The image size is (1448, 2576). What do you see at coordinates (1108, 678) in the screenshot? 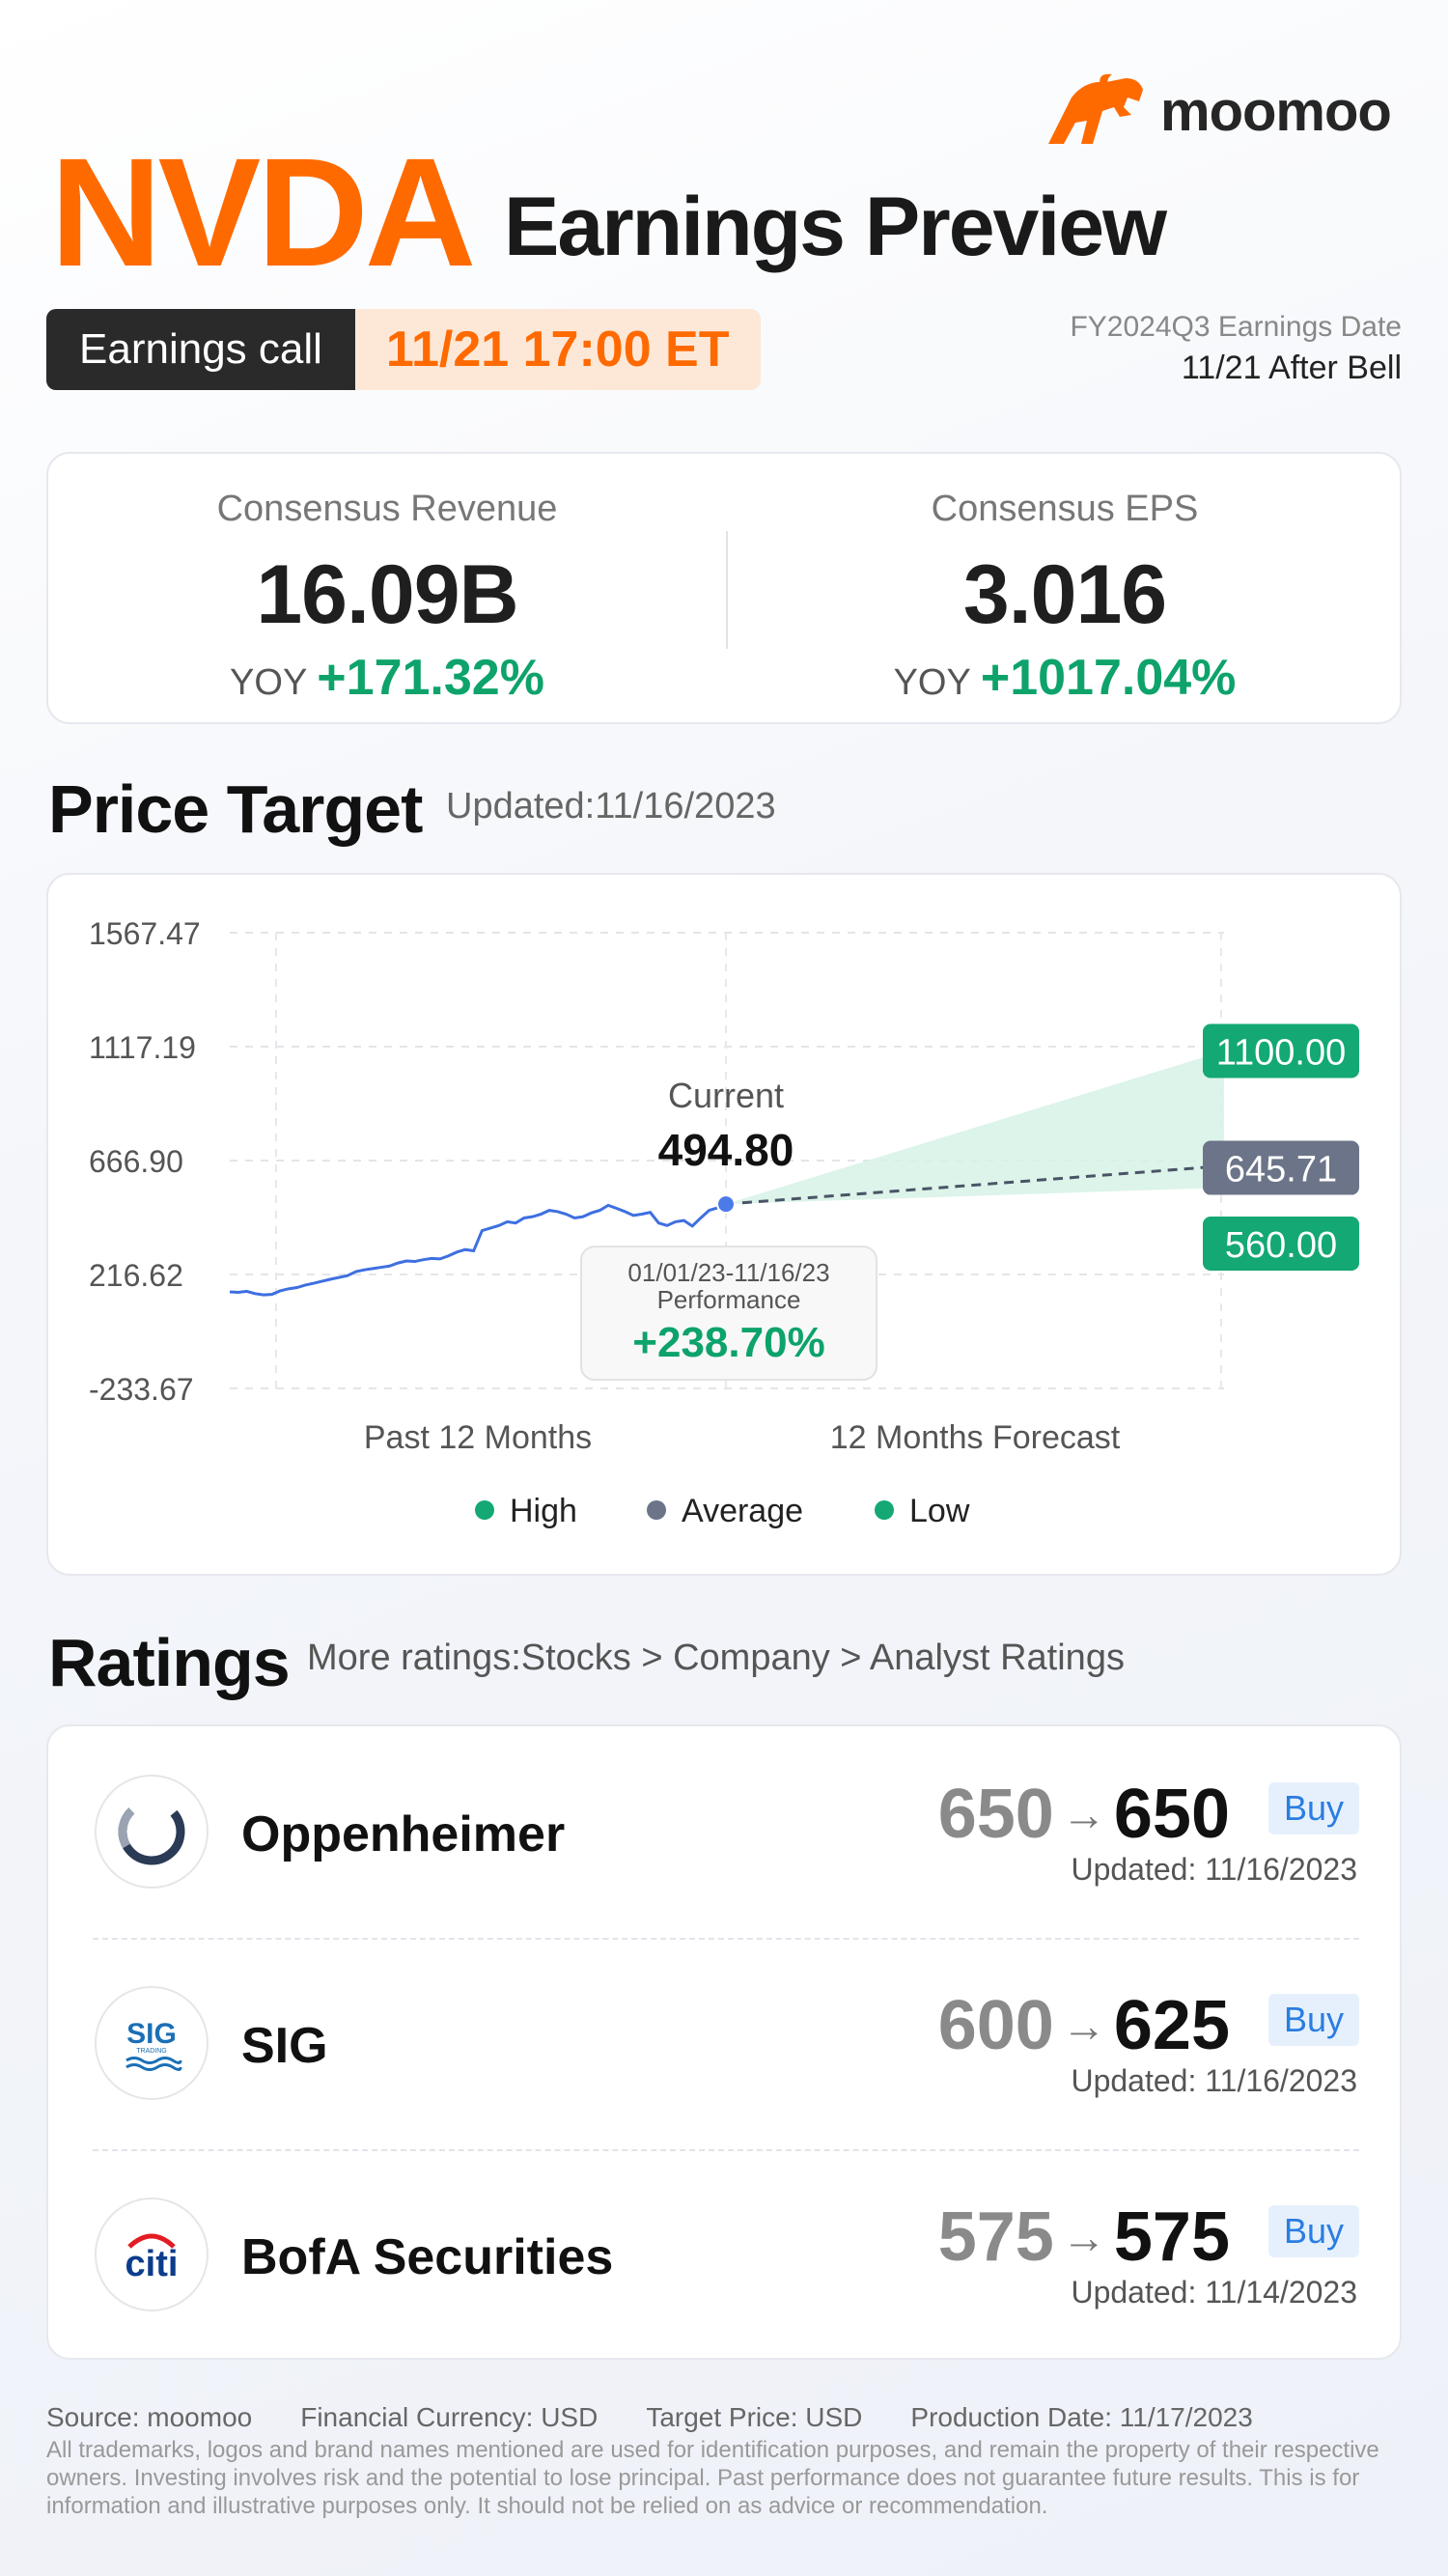
I see `eps-yoy-value: +1017.04%` at bounding box center [1108, 678].